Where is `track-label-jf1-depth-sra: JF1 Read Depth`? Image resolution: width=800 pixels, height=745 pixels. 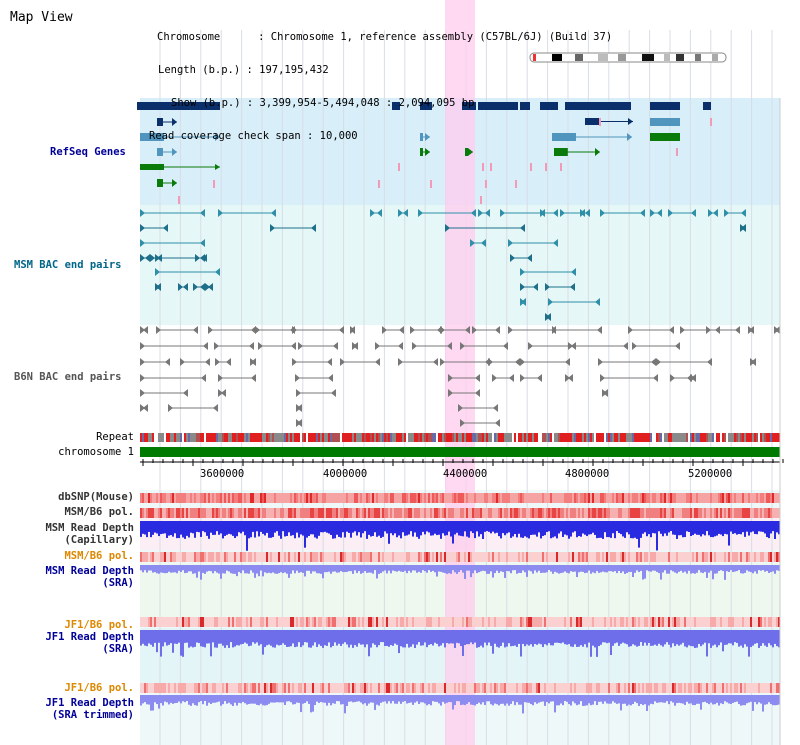 track-label-jf1-depth-sra: JF1 Read Depth is located at coordinates (89, 637).